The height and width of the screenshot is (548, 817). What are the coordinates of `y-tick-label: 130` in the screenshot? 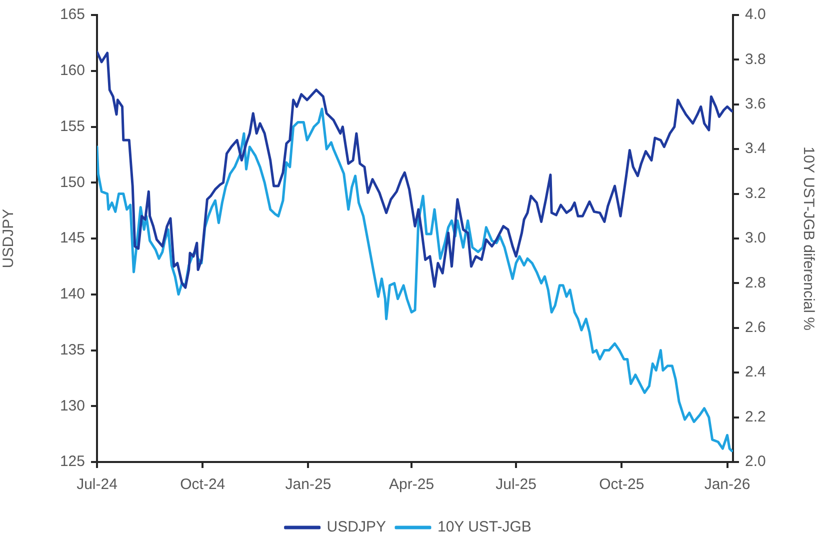 It's located at (72, 405).